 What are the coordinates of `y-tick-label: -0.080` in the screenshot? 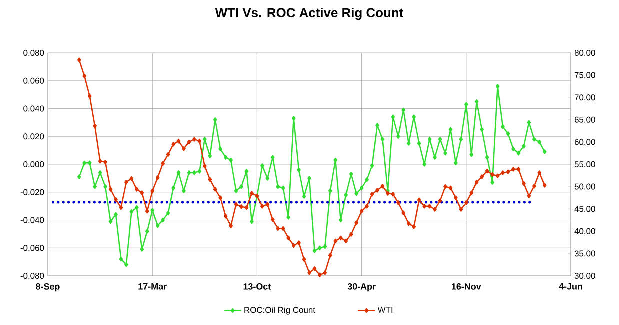 It's located at (32, 276).